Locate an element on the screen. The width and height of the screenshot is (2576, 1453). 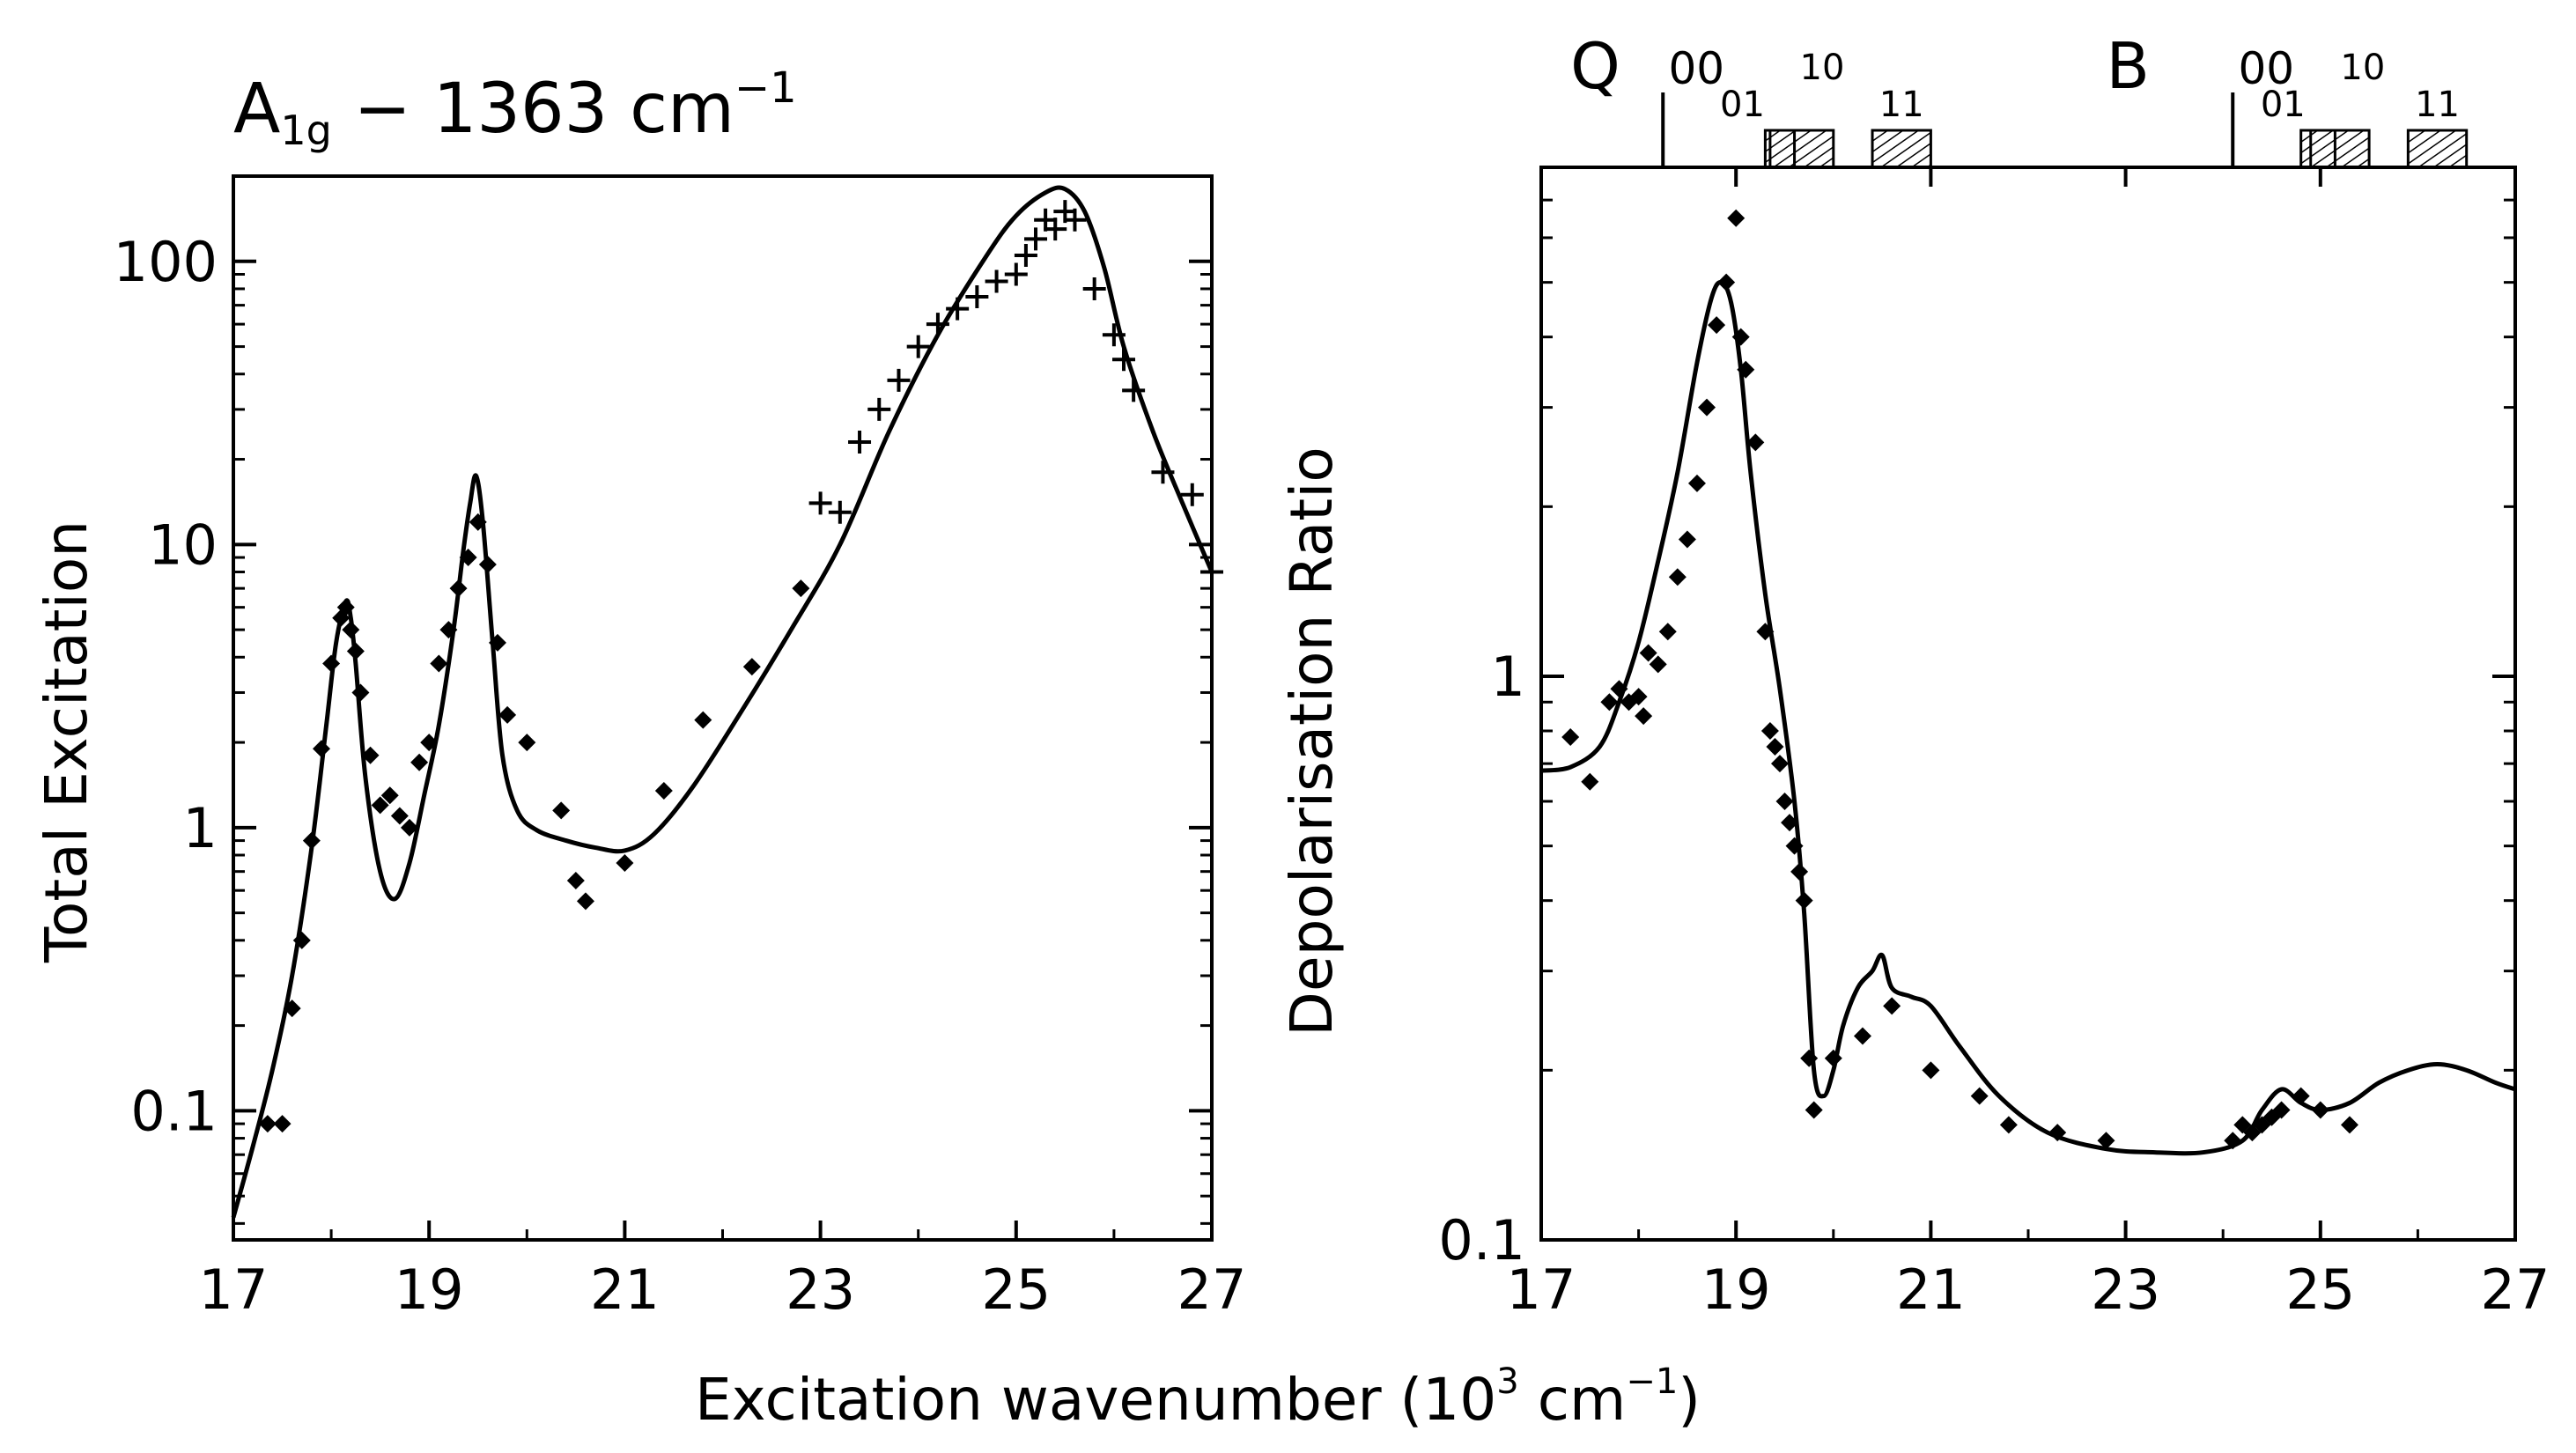
left-x-tick-label: 21 is located at coordinates (625, 1290).